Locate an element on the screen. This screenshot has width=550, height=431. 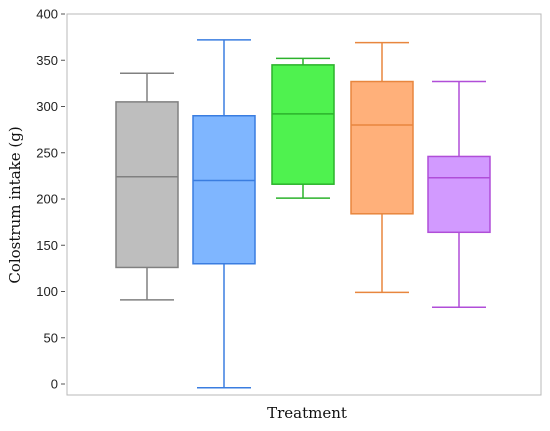
y-tick-label: 300 is located at coordinates (47, 106).